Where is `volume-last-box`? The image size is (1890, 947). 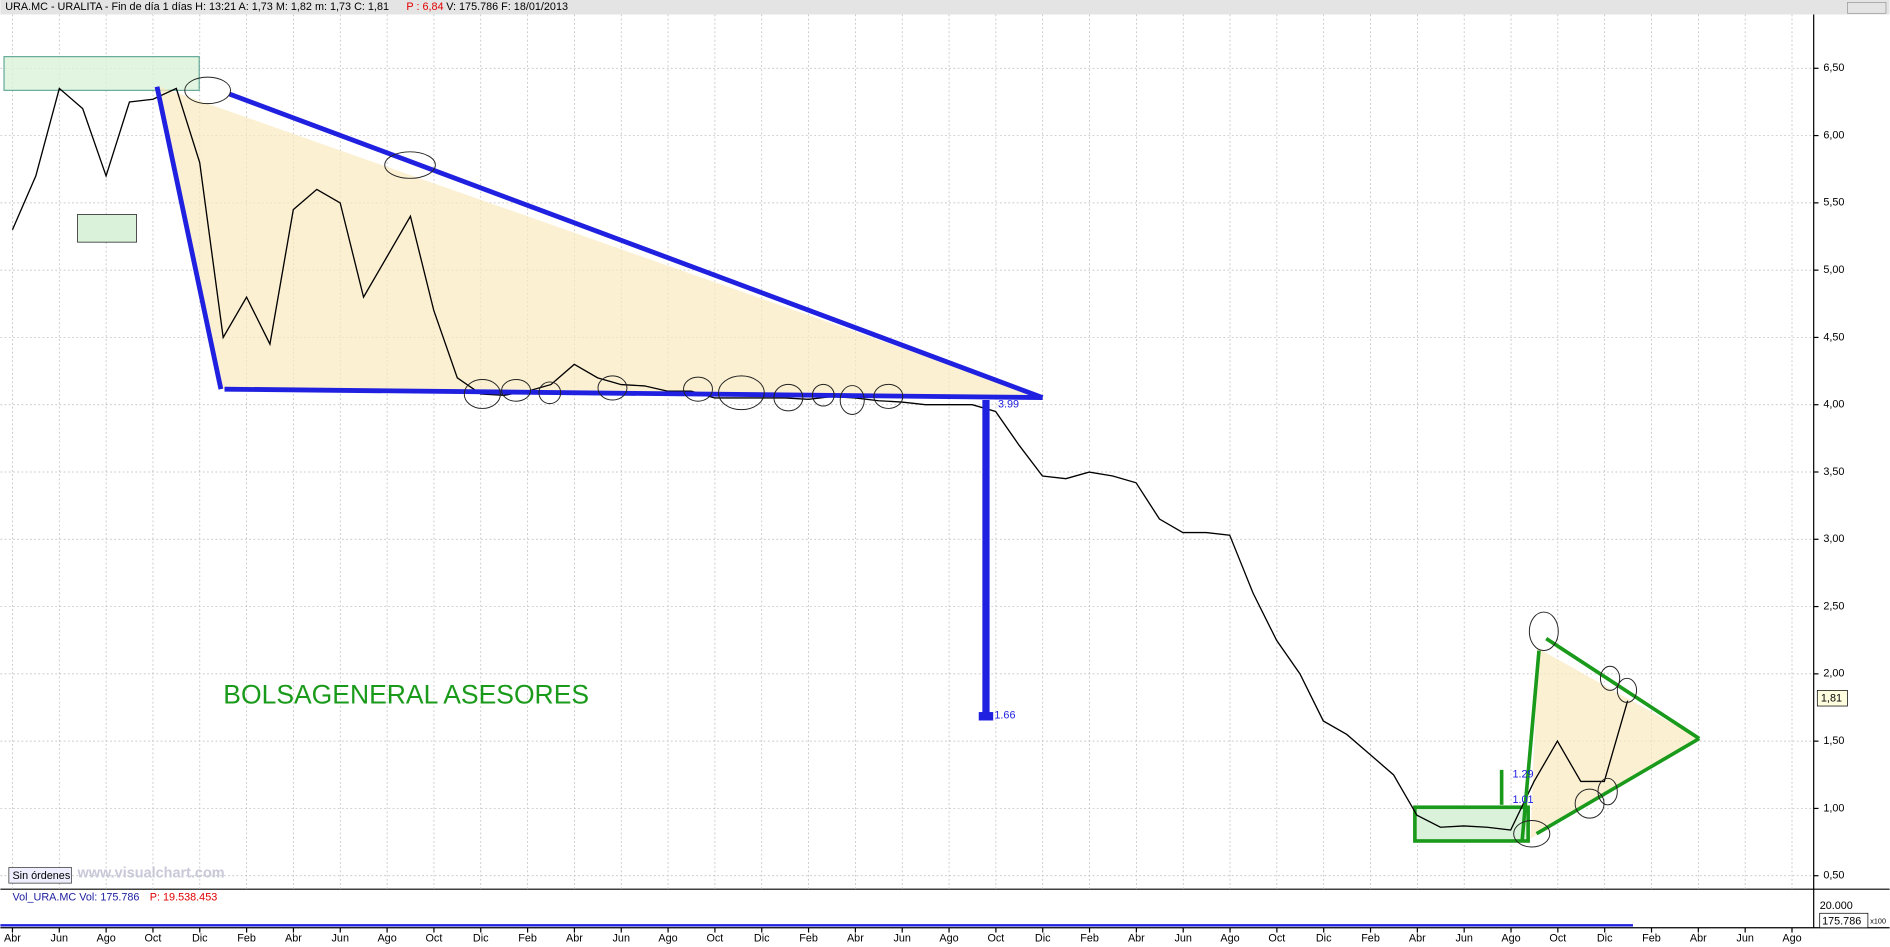 volume-last-box is located at coordinates (1844, 920).